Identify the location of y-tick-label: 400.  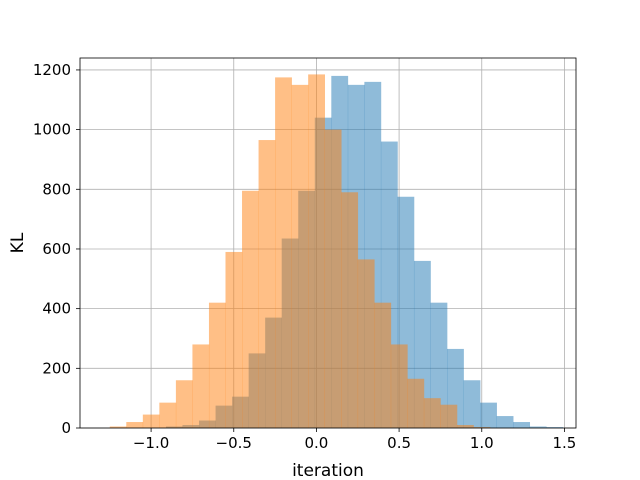
(56, 309).